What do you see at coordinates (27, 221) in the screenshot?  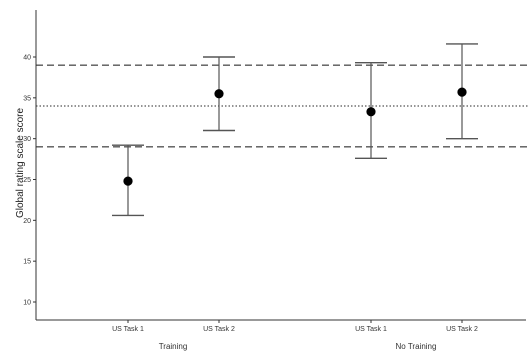 I see `y-tick-label: 20` at bounding box center [27, 221].